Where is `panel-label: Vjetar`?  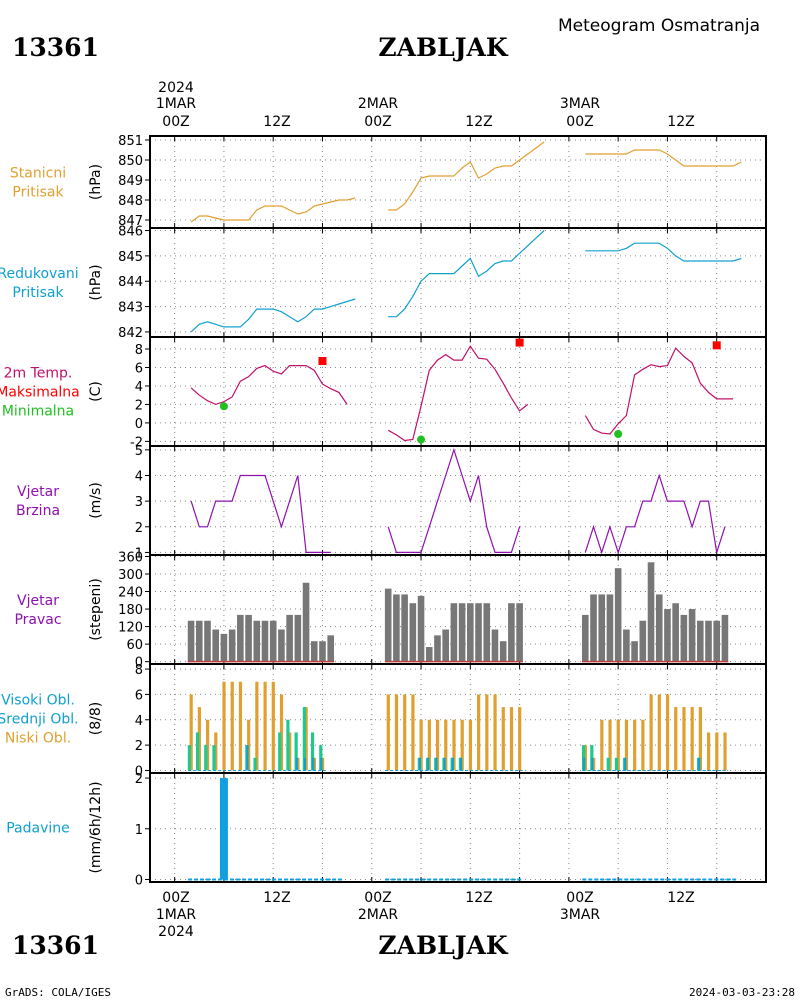
panel-label: Vjetar is located at coordinates (38, 492).